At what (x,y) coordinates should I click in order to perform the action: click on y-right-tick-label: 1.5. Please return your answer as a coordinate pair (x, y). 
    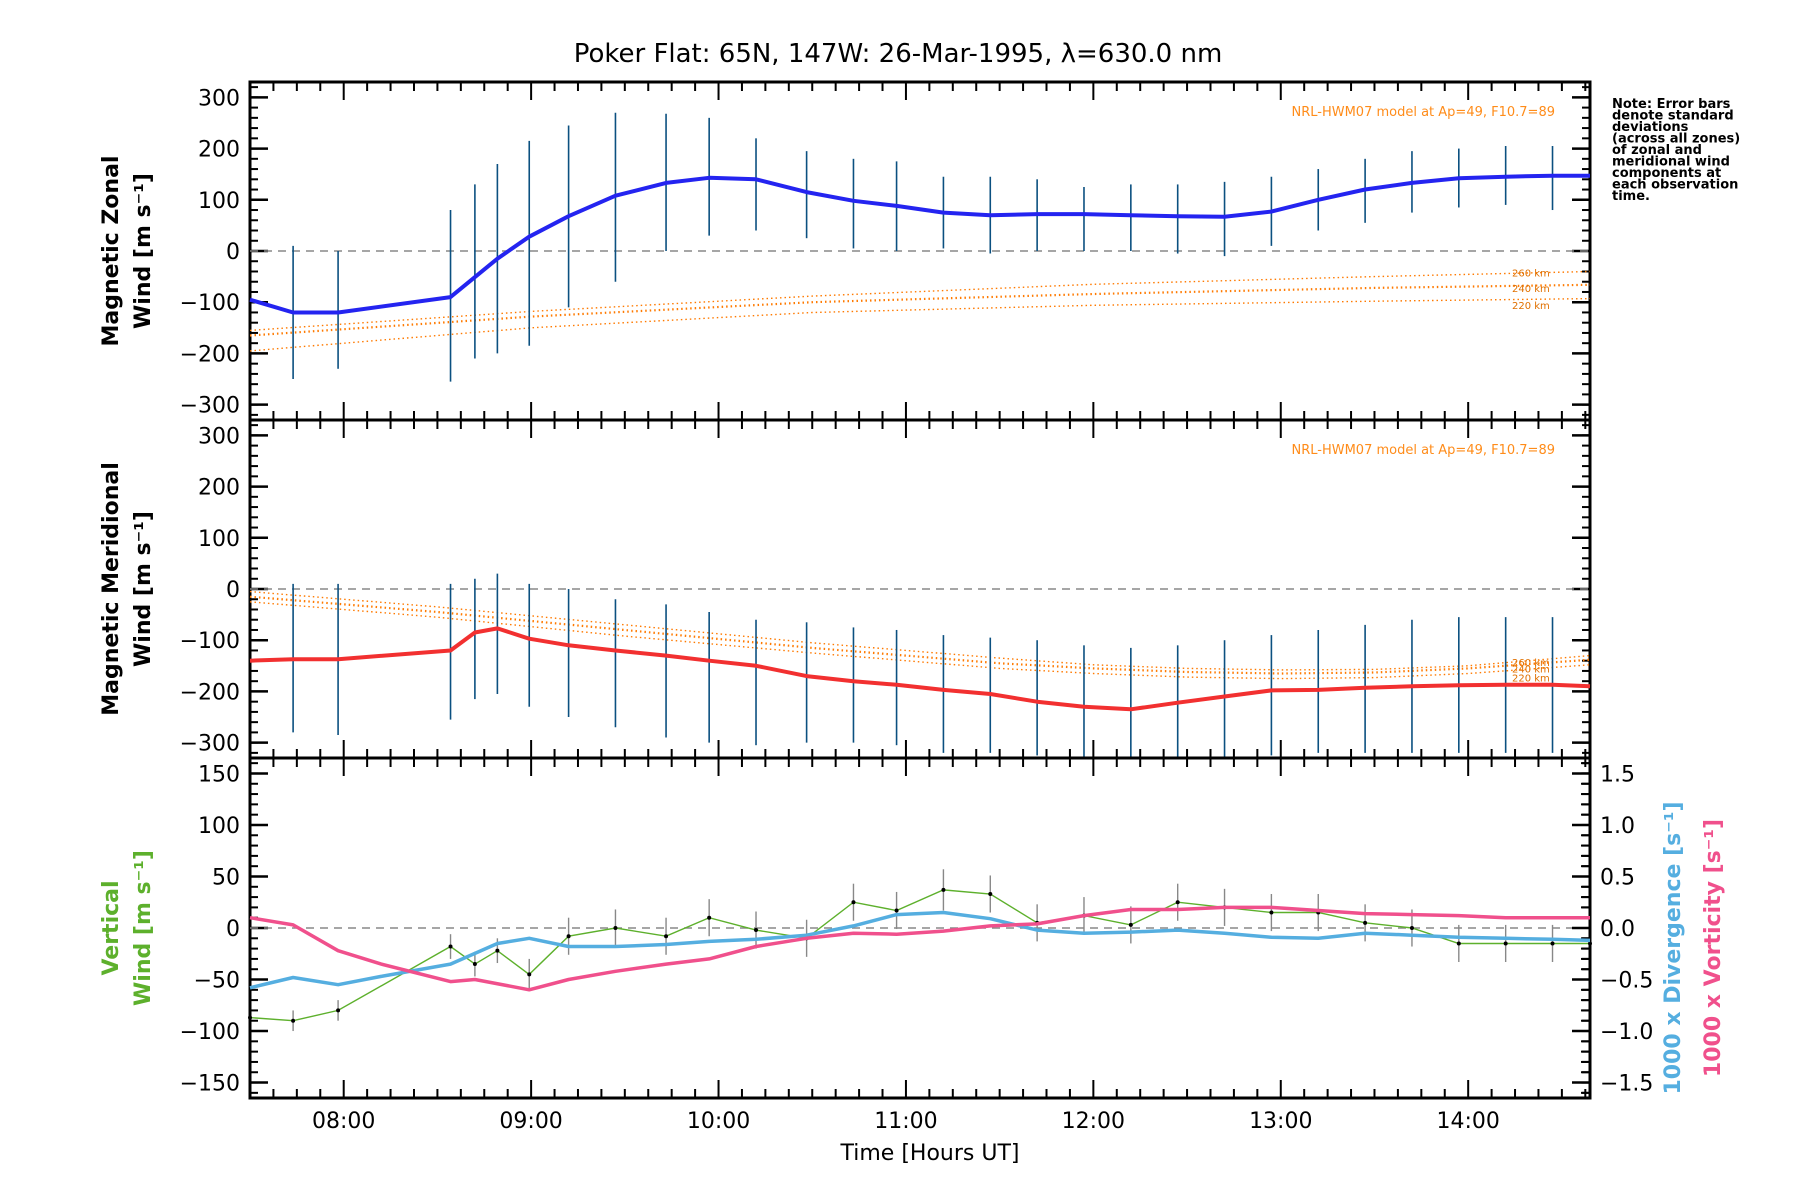
    Looking at the image, I should click on (1617, 774).